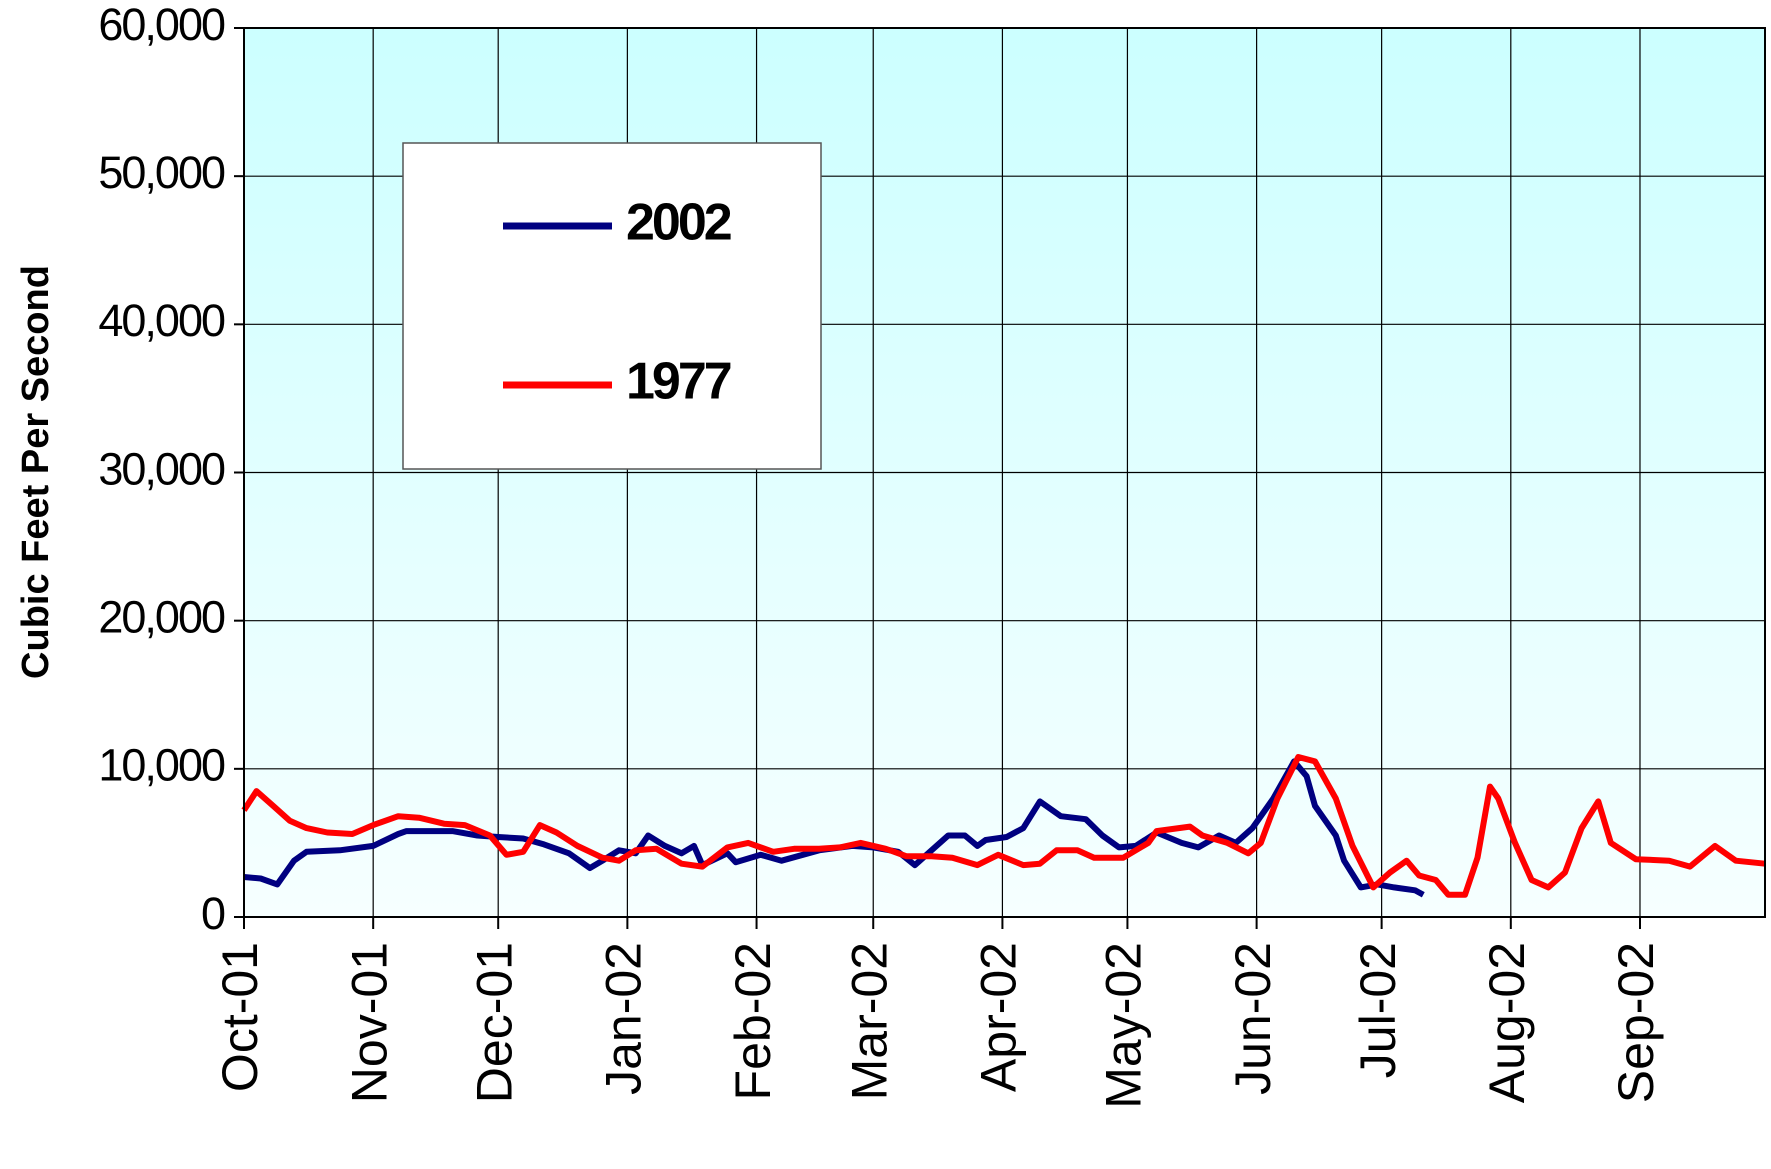 The width and height of the screenshot is (1771, 1169). I want to click on x-tick-label: Dec-01, so click(494, 1022).